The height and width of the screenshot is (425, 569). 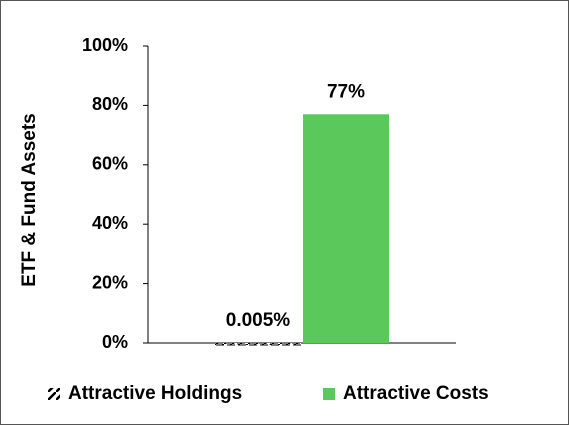 What do you see at coordinates (346, 91) in the screenshot?
I see `data-label: 77%` at bounding box center [346, 91].